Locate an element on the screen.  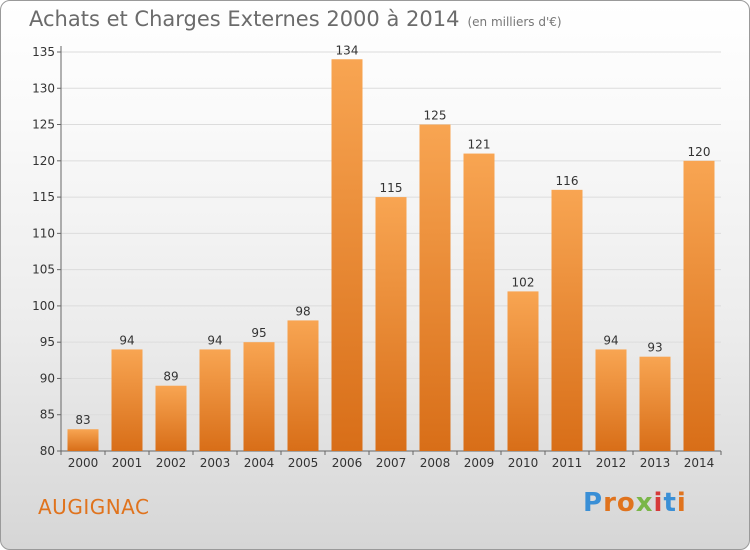
bar-value-label: 120 is located at coordinates (699, 152).